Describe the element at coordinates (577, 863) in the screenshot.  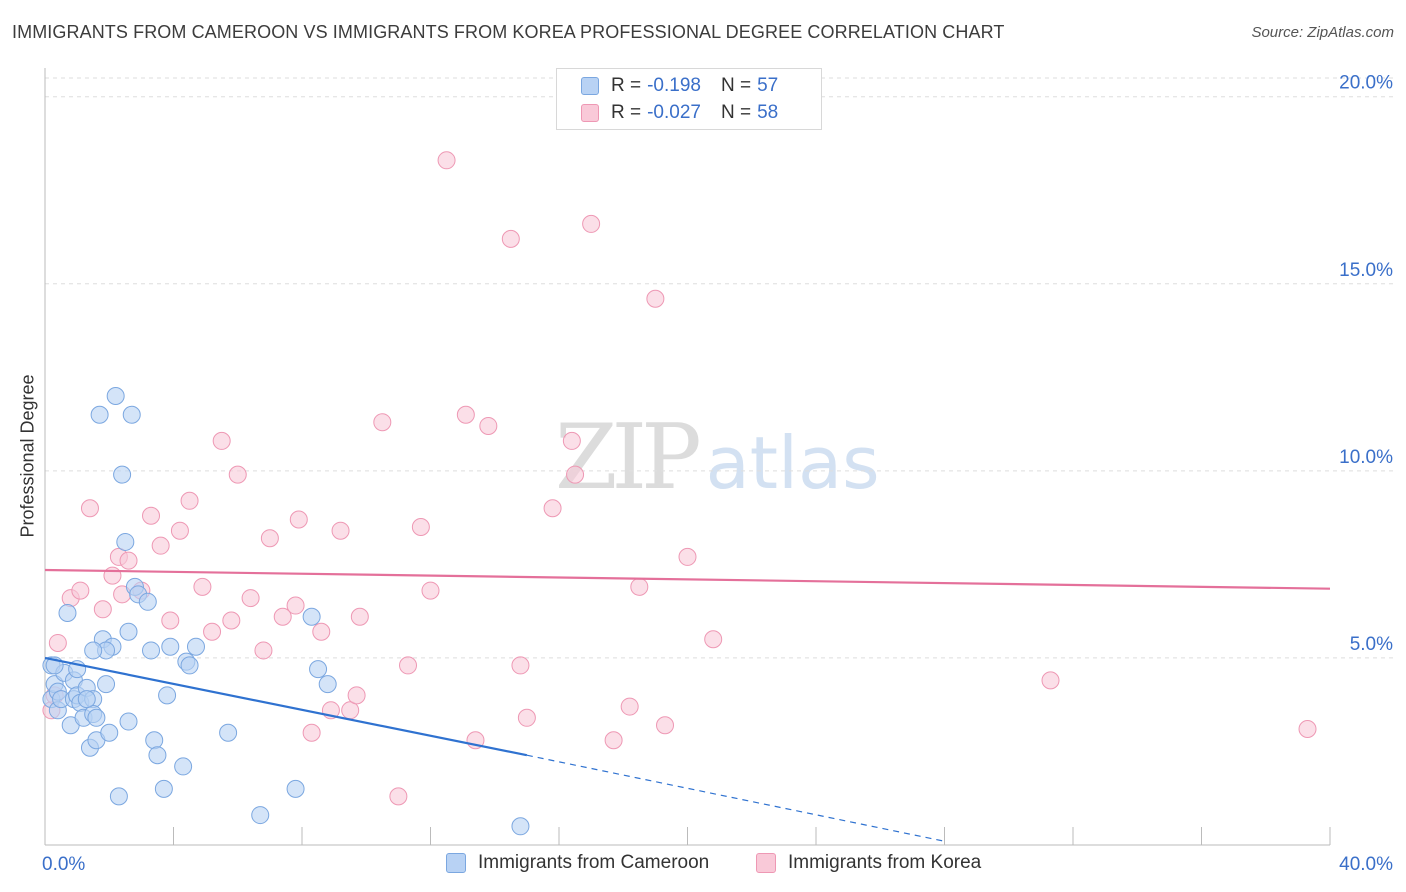
I see `legend-item-cameroon: Immigrants from Cameroon` at that location.